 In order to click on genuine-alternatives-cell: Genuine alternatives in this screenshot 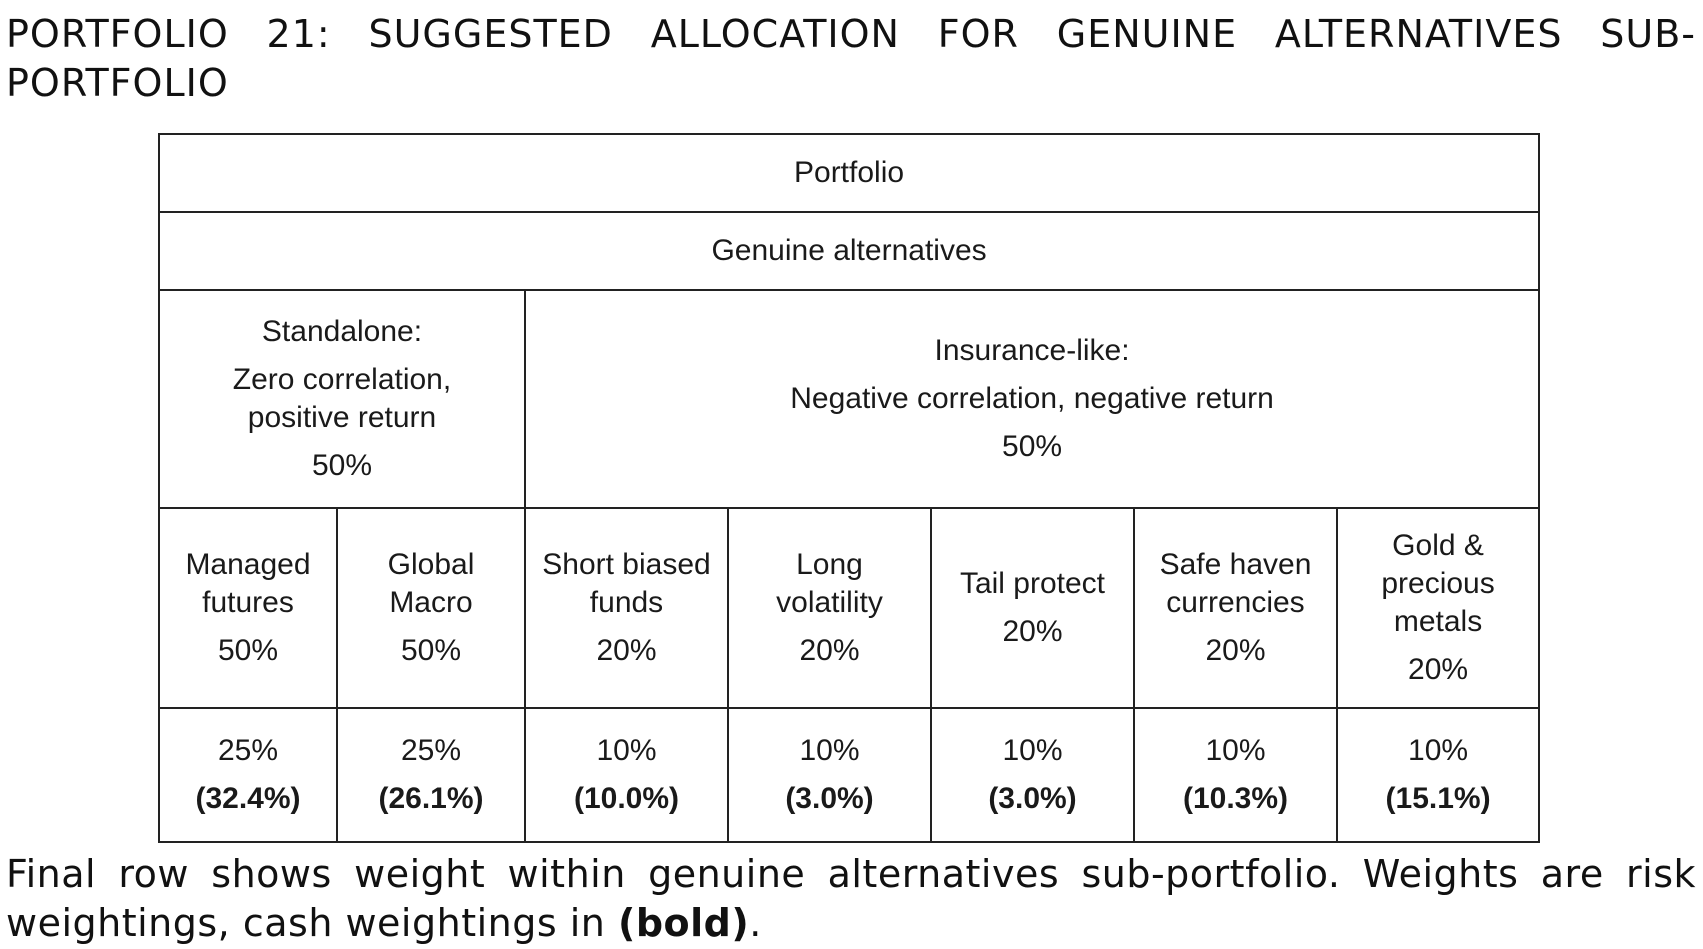, I will do `click(849, 251)`.